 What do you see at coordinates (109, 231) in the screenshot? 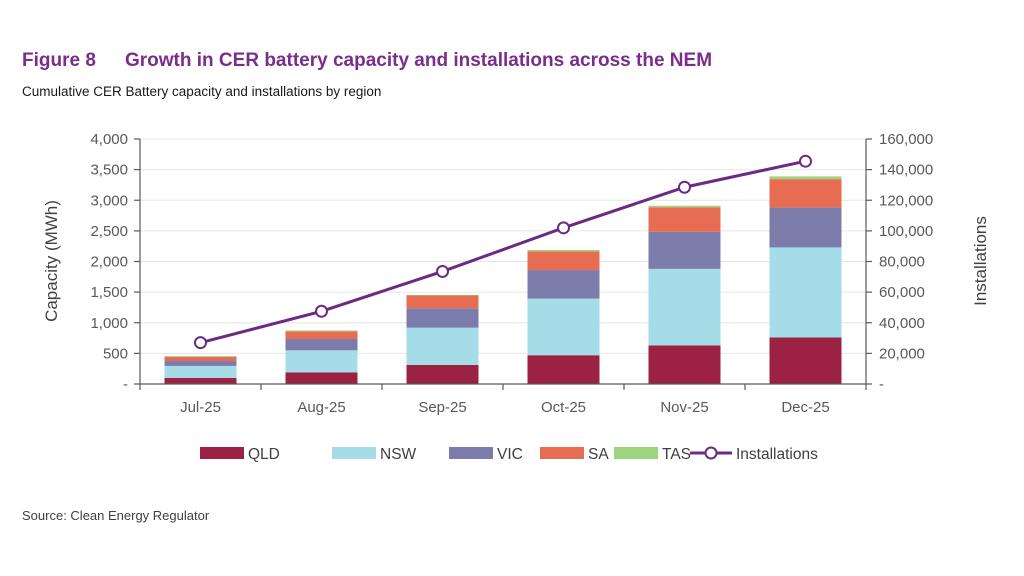
I see `y-tick-label: 2,500` at bounding box center [109, 231].